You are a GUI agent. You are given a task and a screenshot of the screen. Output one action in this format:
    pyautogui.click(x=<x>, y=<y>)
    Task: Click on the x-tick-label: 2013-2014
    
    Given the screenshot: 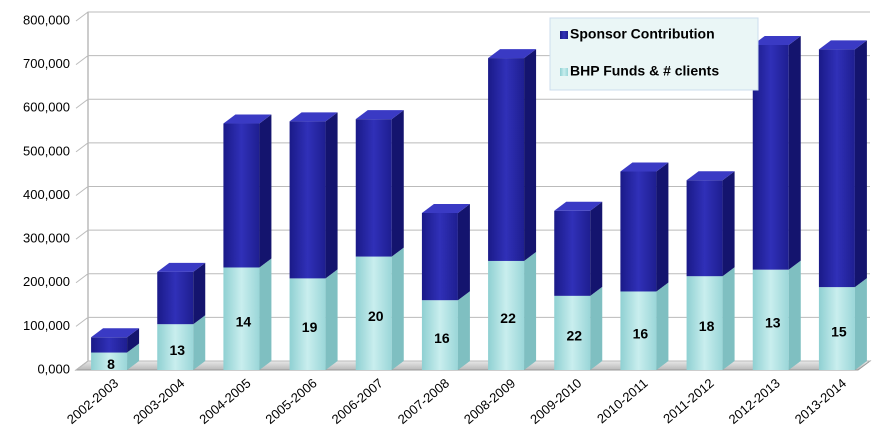 What is the action you would take?
    pyautogui.click(x=820, y=400)
    